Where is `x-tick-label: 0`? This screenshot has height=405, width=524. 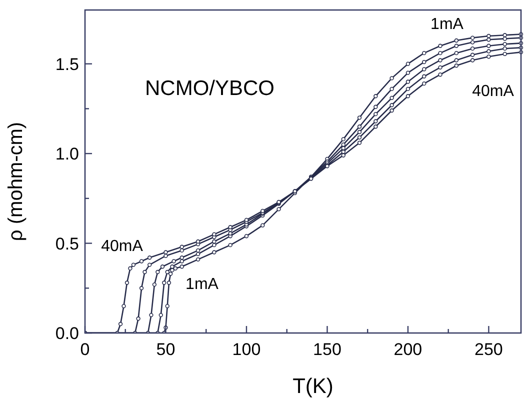
x-tick-label: 0 is located at coordinates (85, 349).